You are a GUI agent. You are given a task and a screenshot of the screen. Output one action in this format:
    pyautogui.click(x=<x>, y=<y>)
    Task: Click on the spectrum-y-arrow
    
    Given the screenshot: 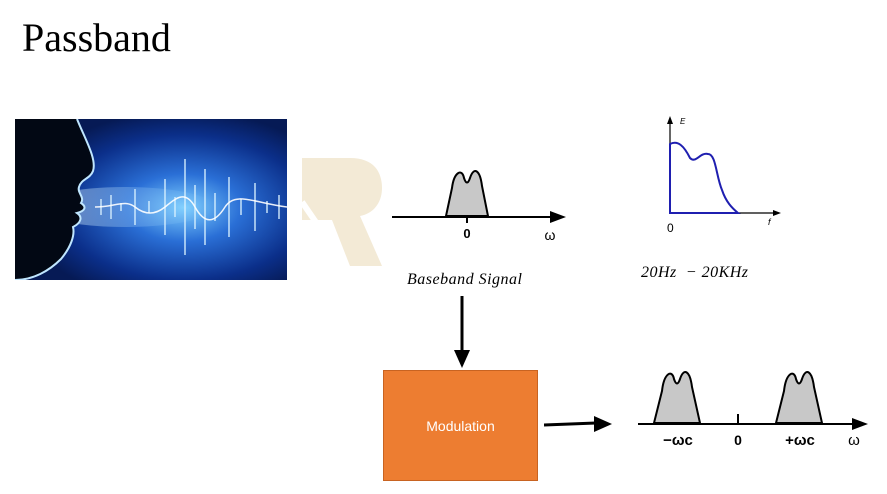 What is the action you would take?
    pyautogui.click(x=670, y=120)
    